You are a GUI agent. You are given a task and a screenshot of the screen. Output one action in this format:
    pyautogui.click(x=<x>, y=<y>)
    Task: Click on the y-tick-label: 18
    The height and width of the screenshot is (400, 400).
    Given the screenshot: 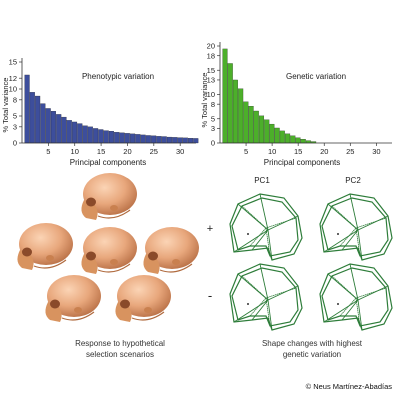 What is the action you would take?
    pyautogui.click(x=211, y=55)
    